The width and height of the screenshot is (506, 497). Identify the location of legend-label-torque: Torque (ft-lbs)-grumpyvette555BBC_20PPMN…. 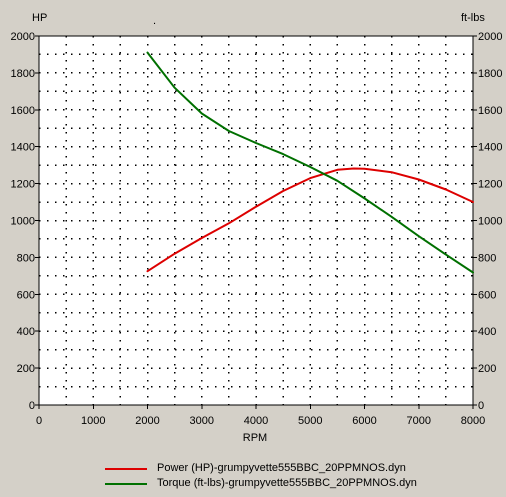
(287, 483).